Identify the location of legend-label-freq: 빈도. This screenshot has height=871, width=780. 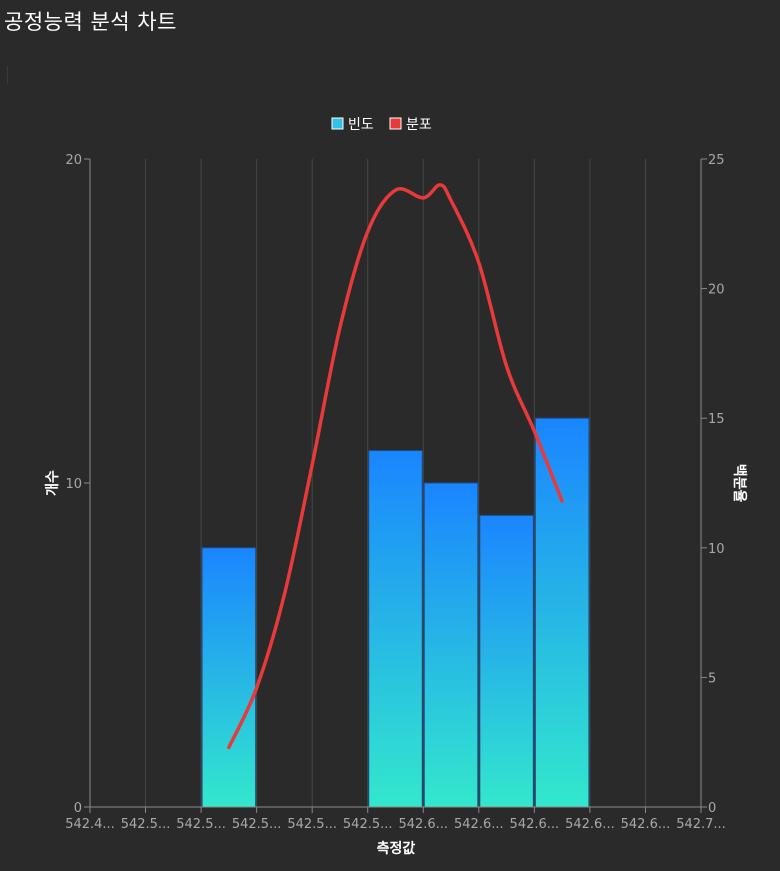
(361, 125).